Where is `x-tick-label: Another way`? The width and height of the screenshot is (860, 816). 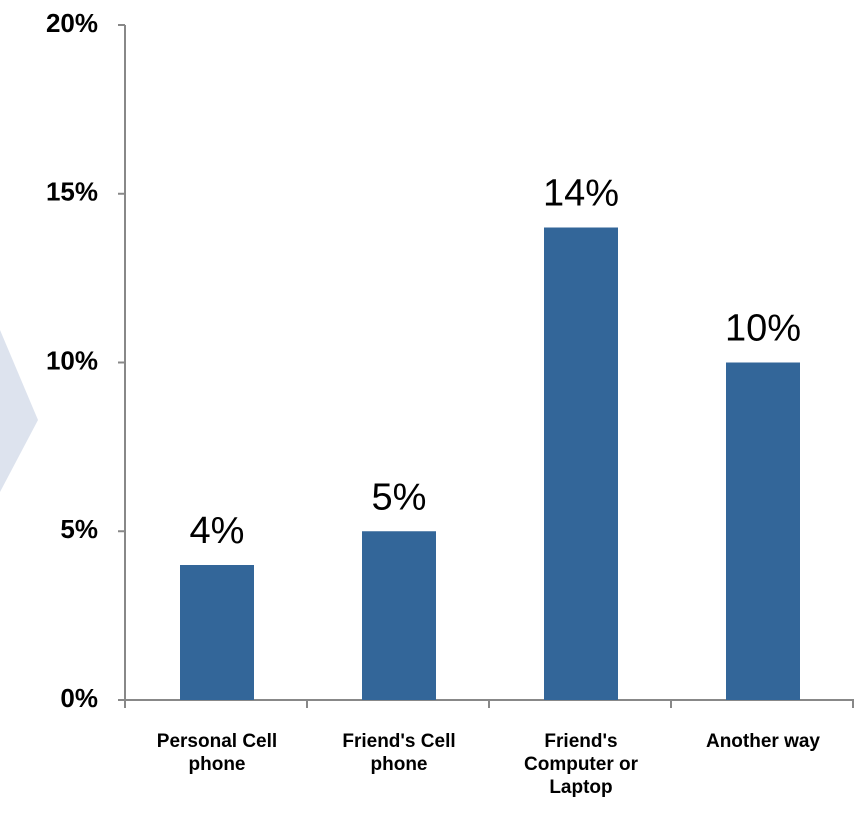 x-tick-label: Another way is located at coordinates (763, 741).